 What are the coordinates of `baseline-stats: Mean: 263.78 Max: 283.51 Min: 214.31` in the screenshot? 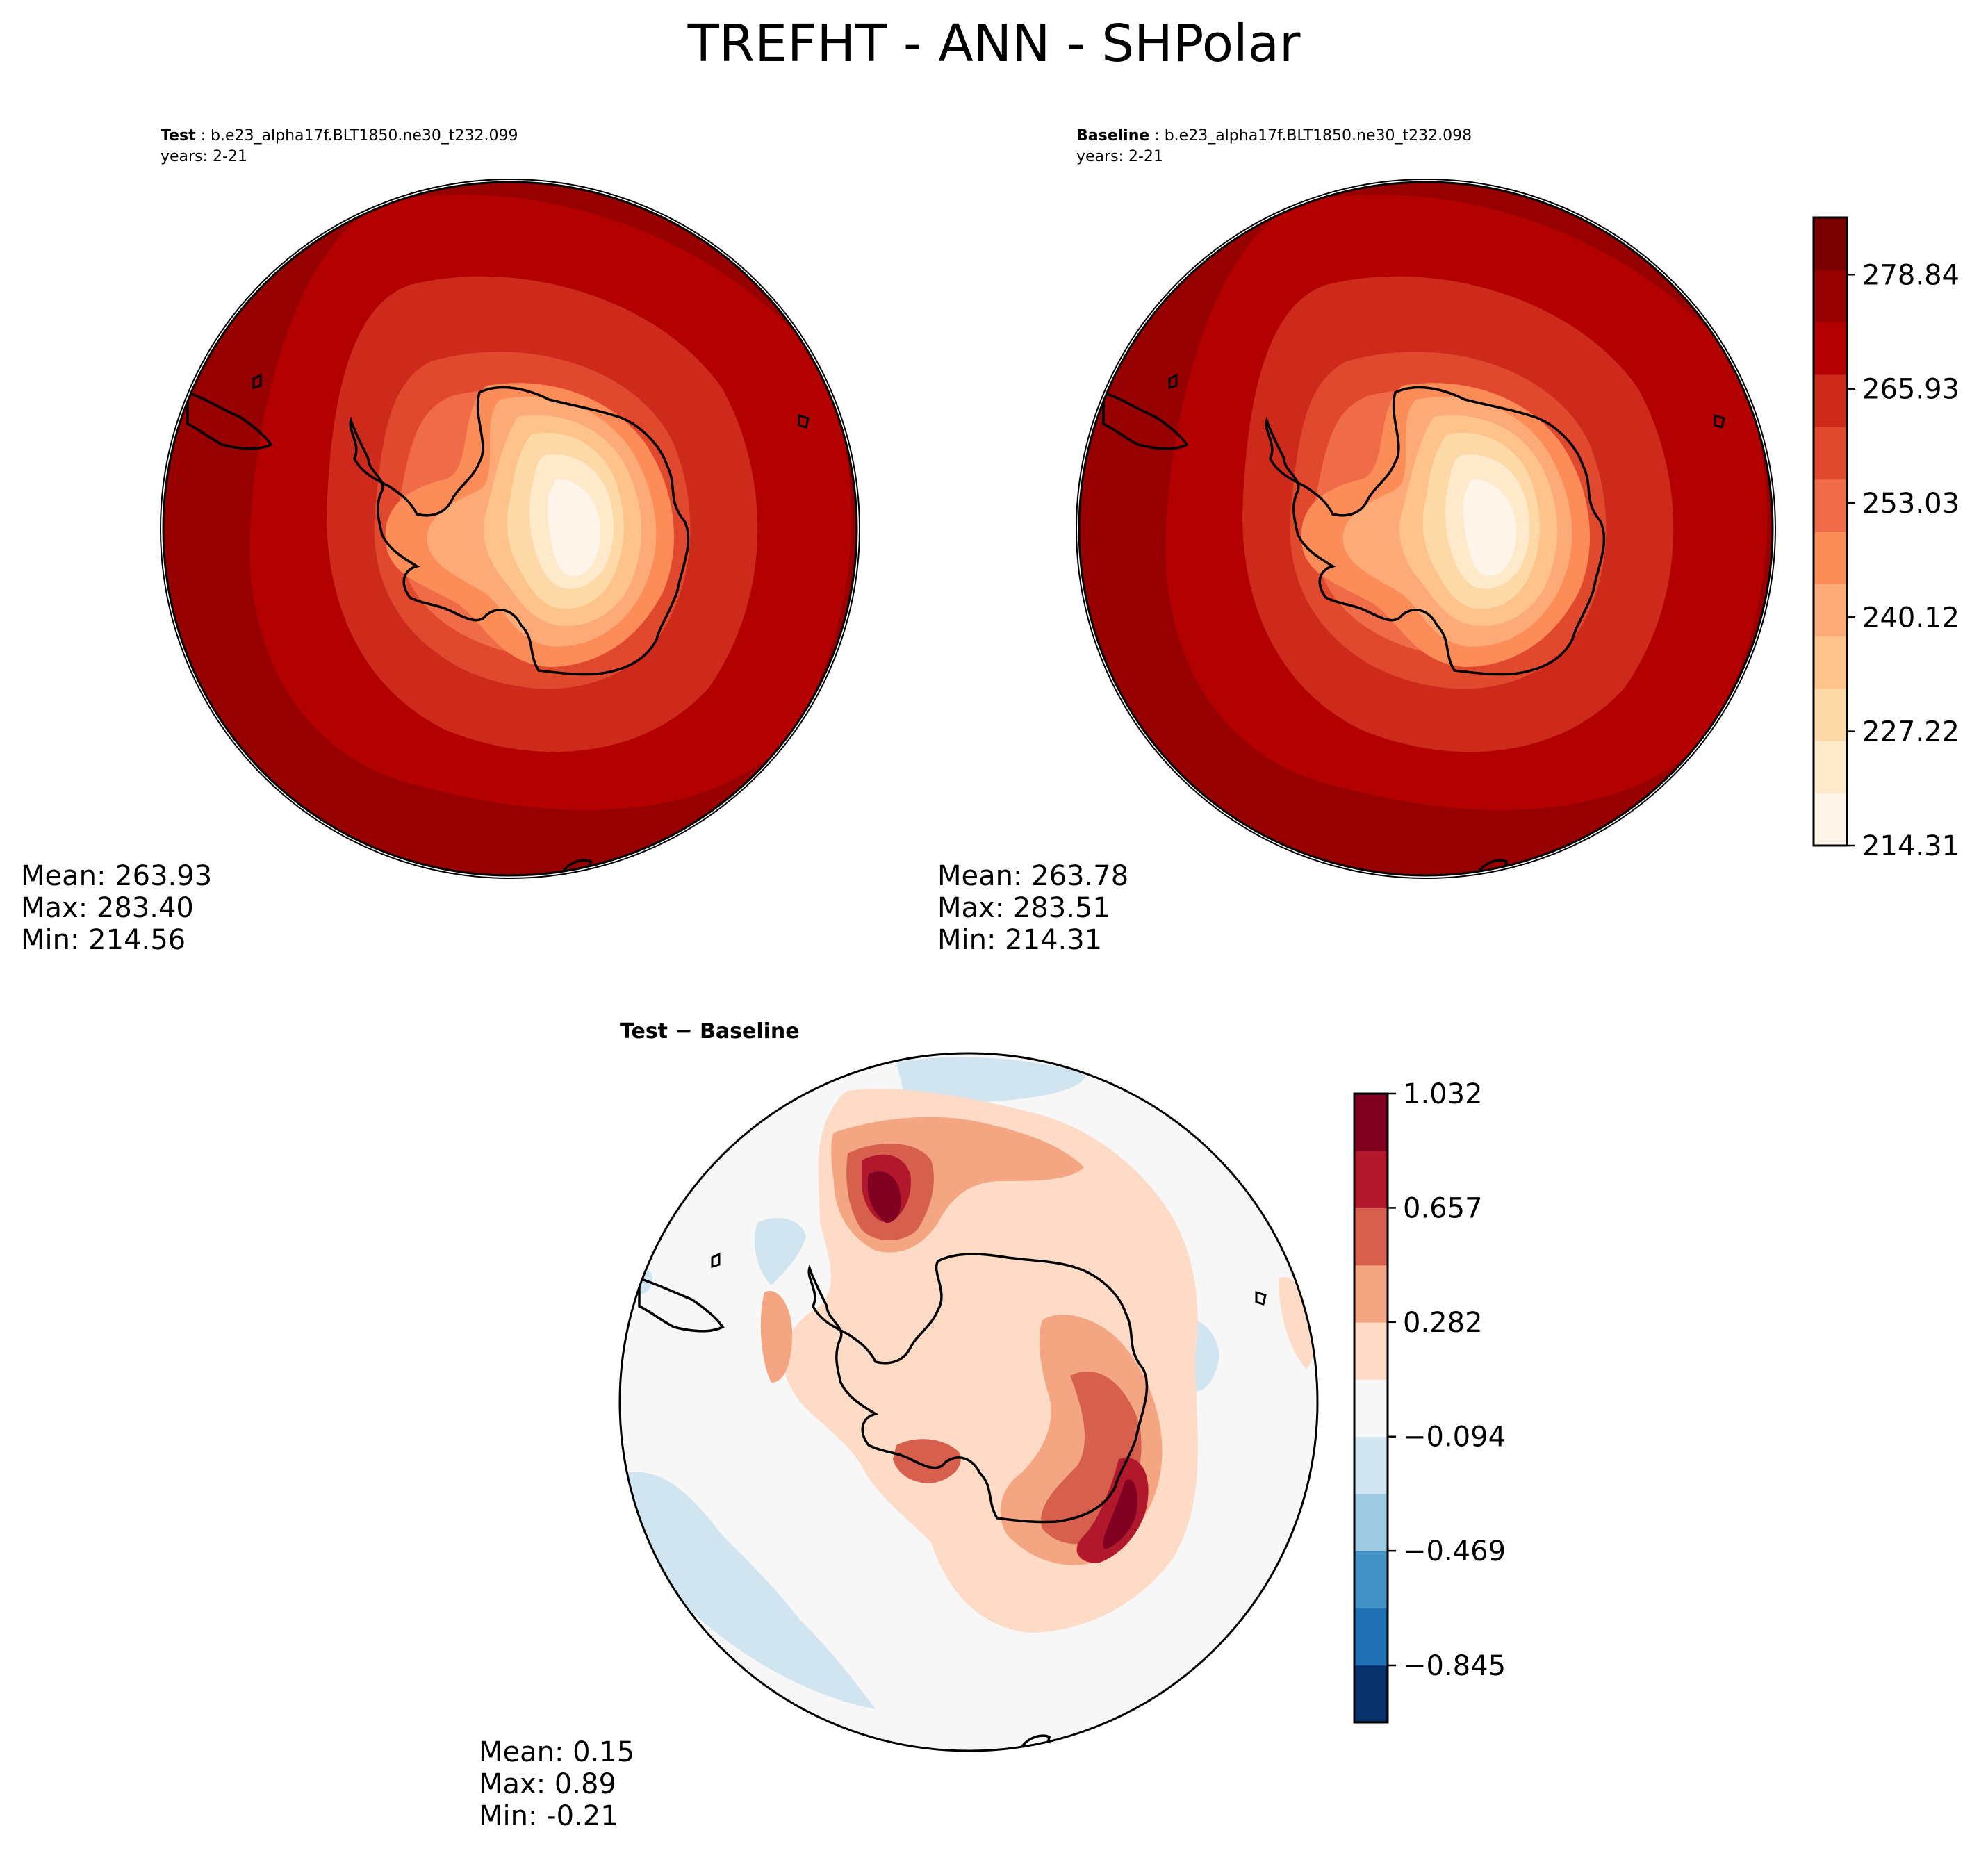 It's located at (1032, 908).